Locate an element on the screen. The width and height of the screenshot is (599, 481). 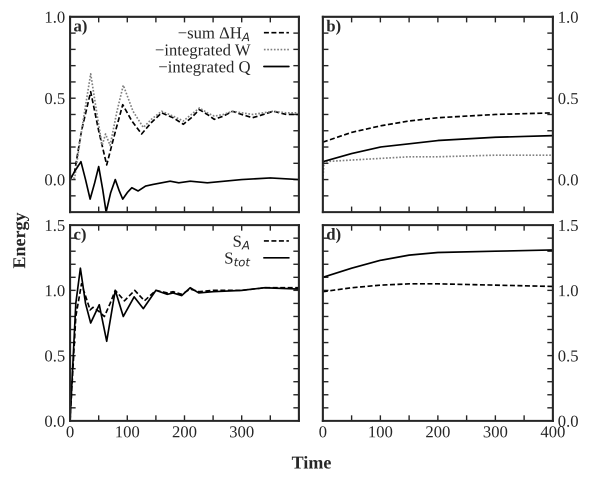
y-axis-title: Energy is located at coordinates (21, 240).